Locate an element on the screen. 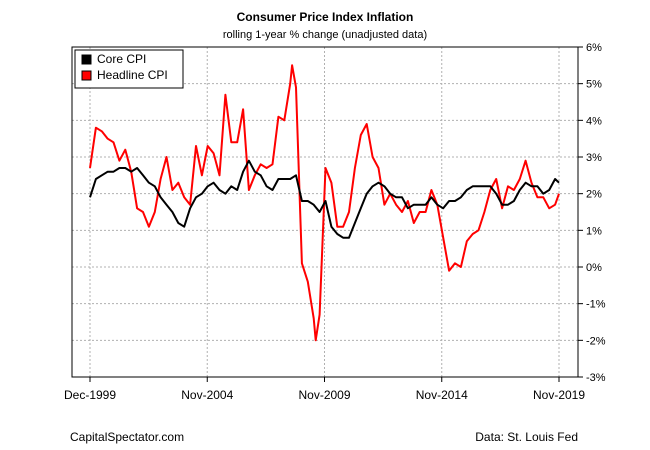 The width and height of the screenshot is (650, 450). x-tick-label: Nov-2009 is located at coordinates (324, 395).